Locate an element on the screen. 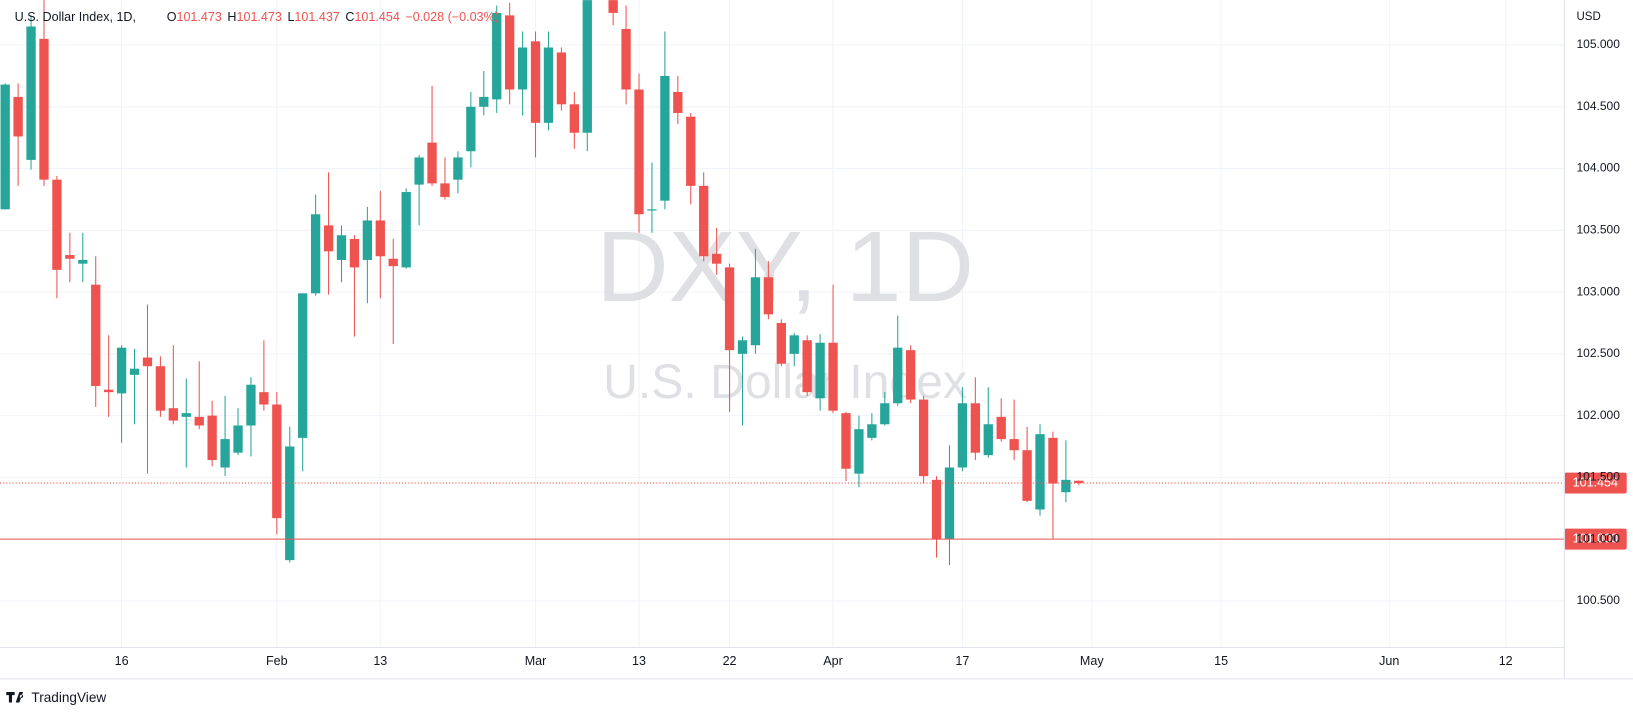  currency: USD is located at coordinates (1588, 17).